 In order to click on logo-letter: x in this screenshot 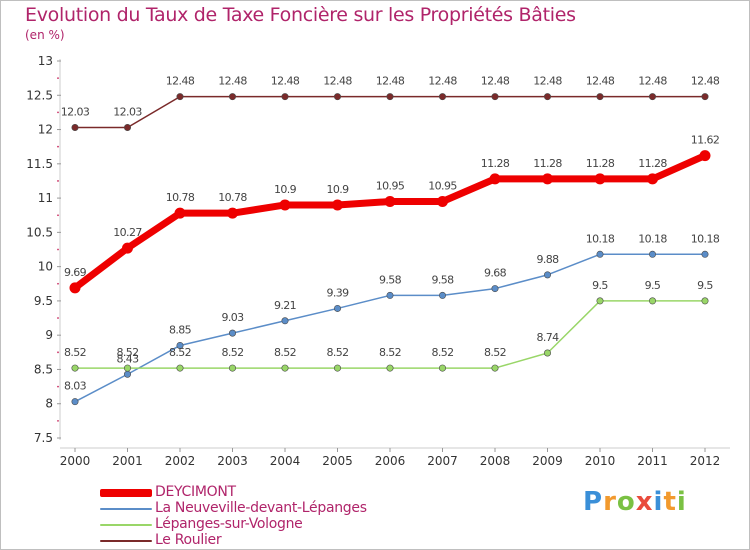, I will do `click(644, 502)`.